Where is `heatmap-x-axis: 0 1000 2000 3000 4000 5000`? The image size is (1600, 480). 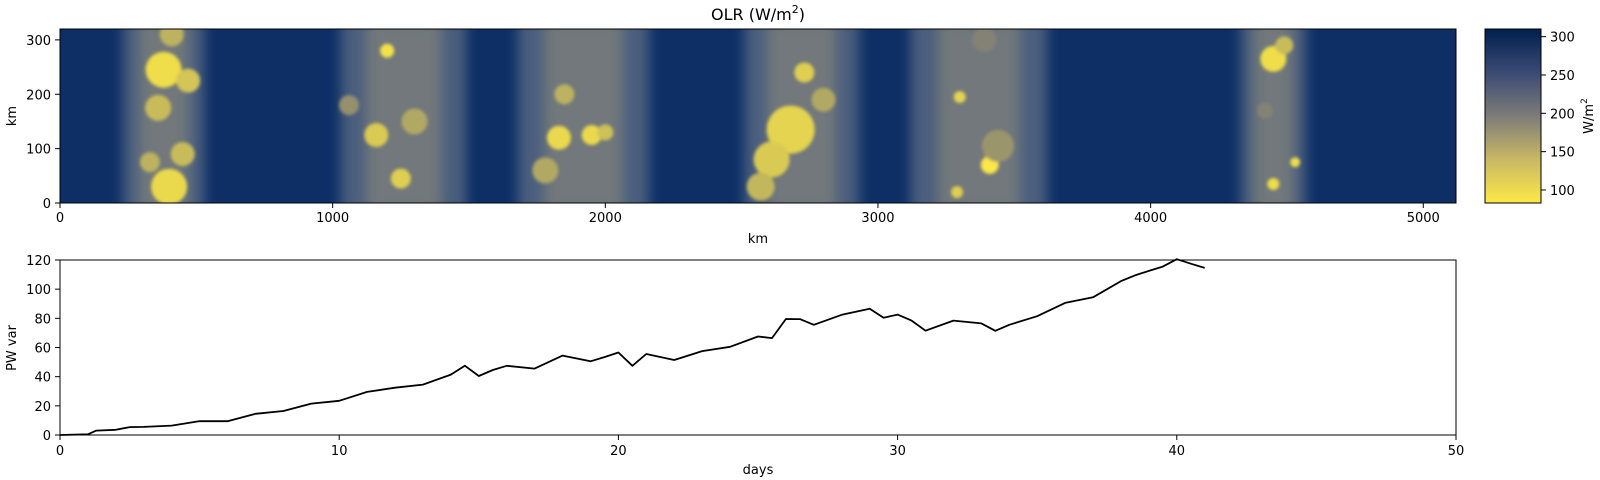
heatmap-x-axis: 0 1000 2000 3000 4000 5000 is located at coordinates (748, 214).